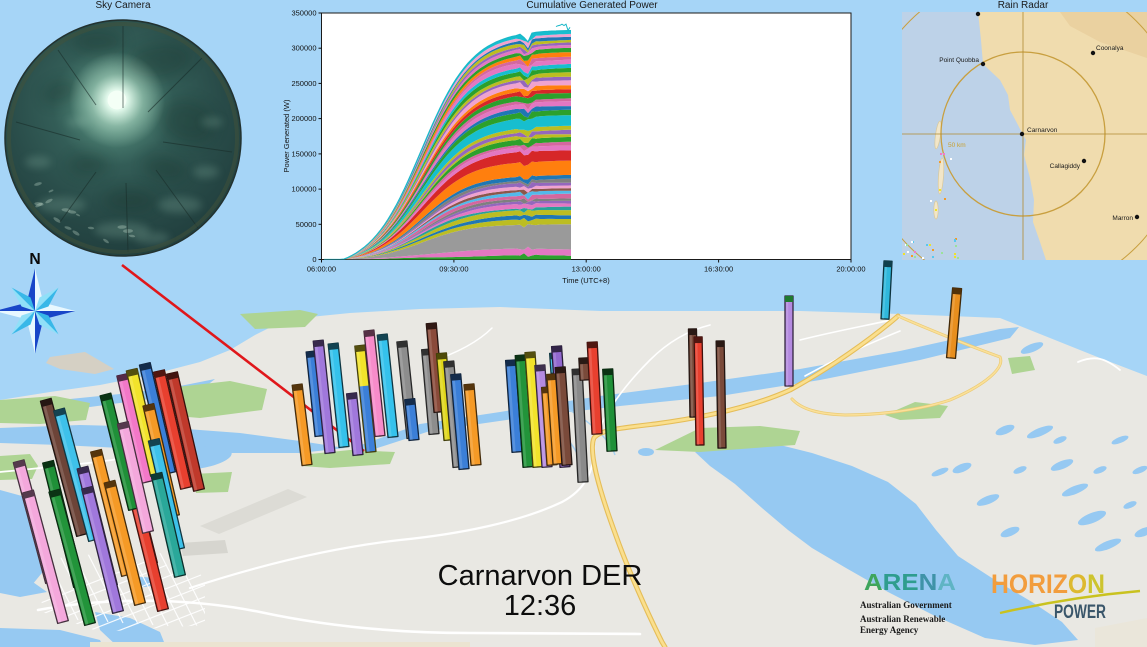 The image size is (1147, 647). What do you see at coordinates (957, 145) in the screenshot?
I see `svg-text: 50 km` at bounding box center [957, 145].